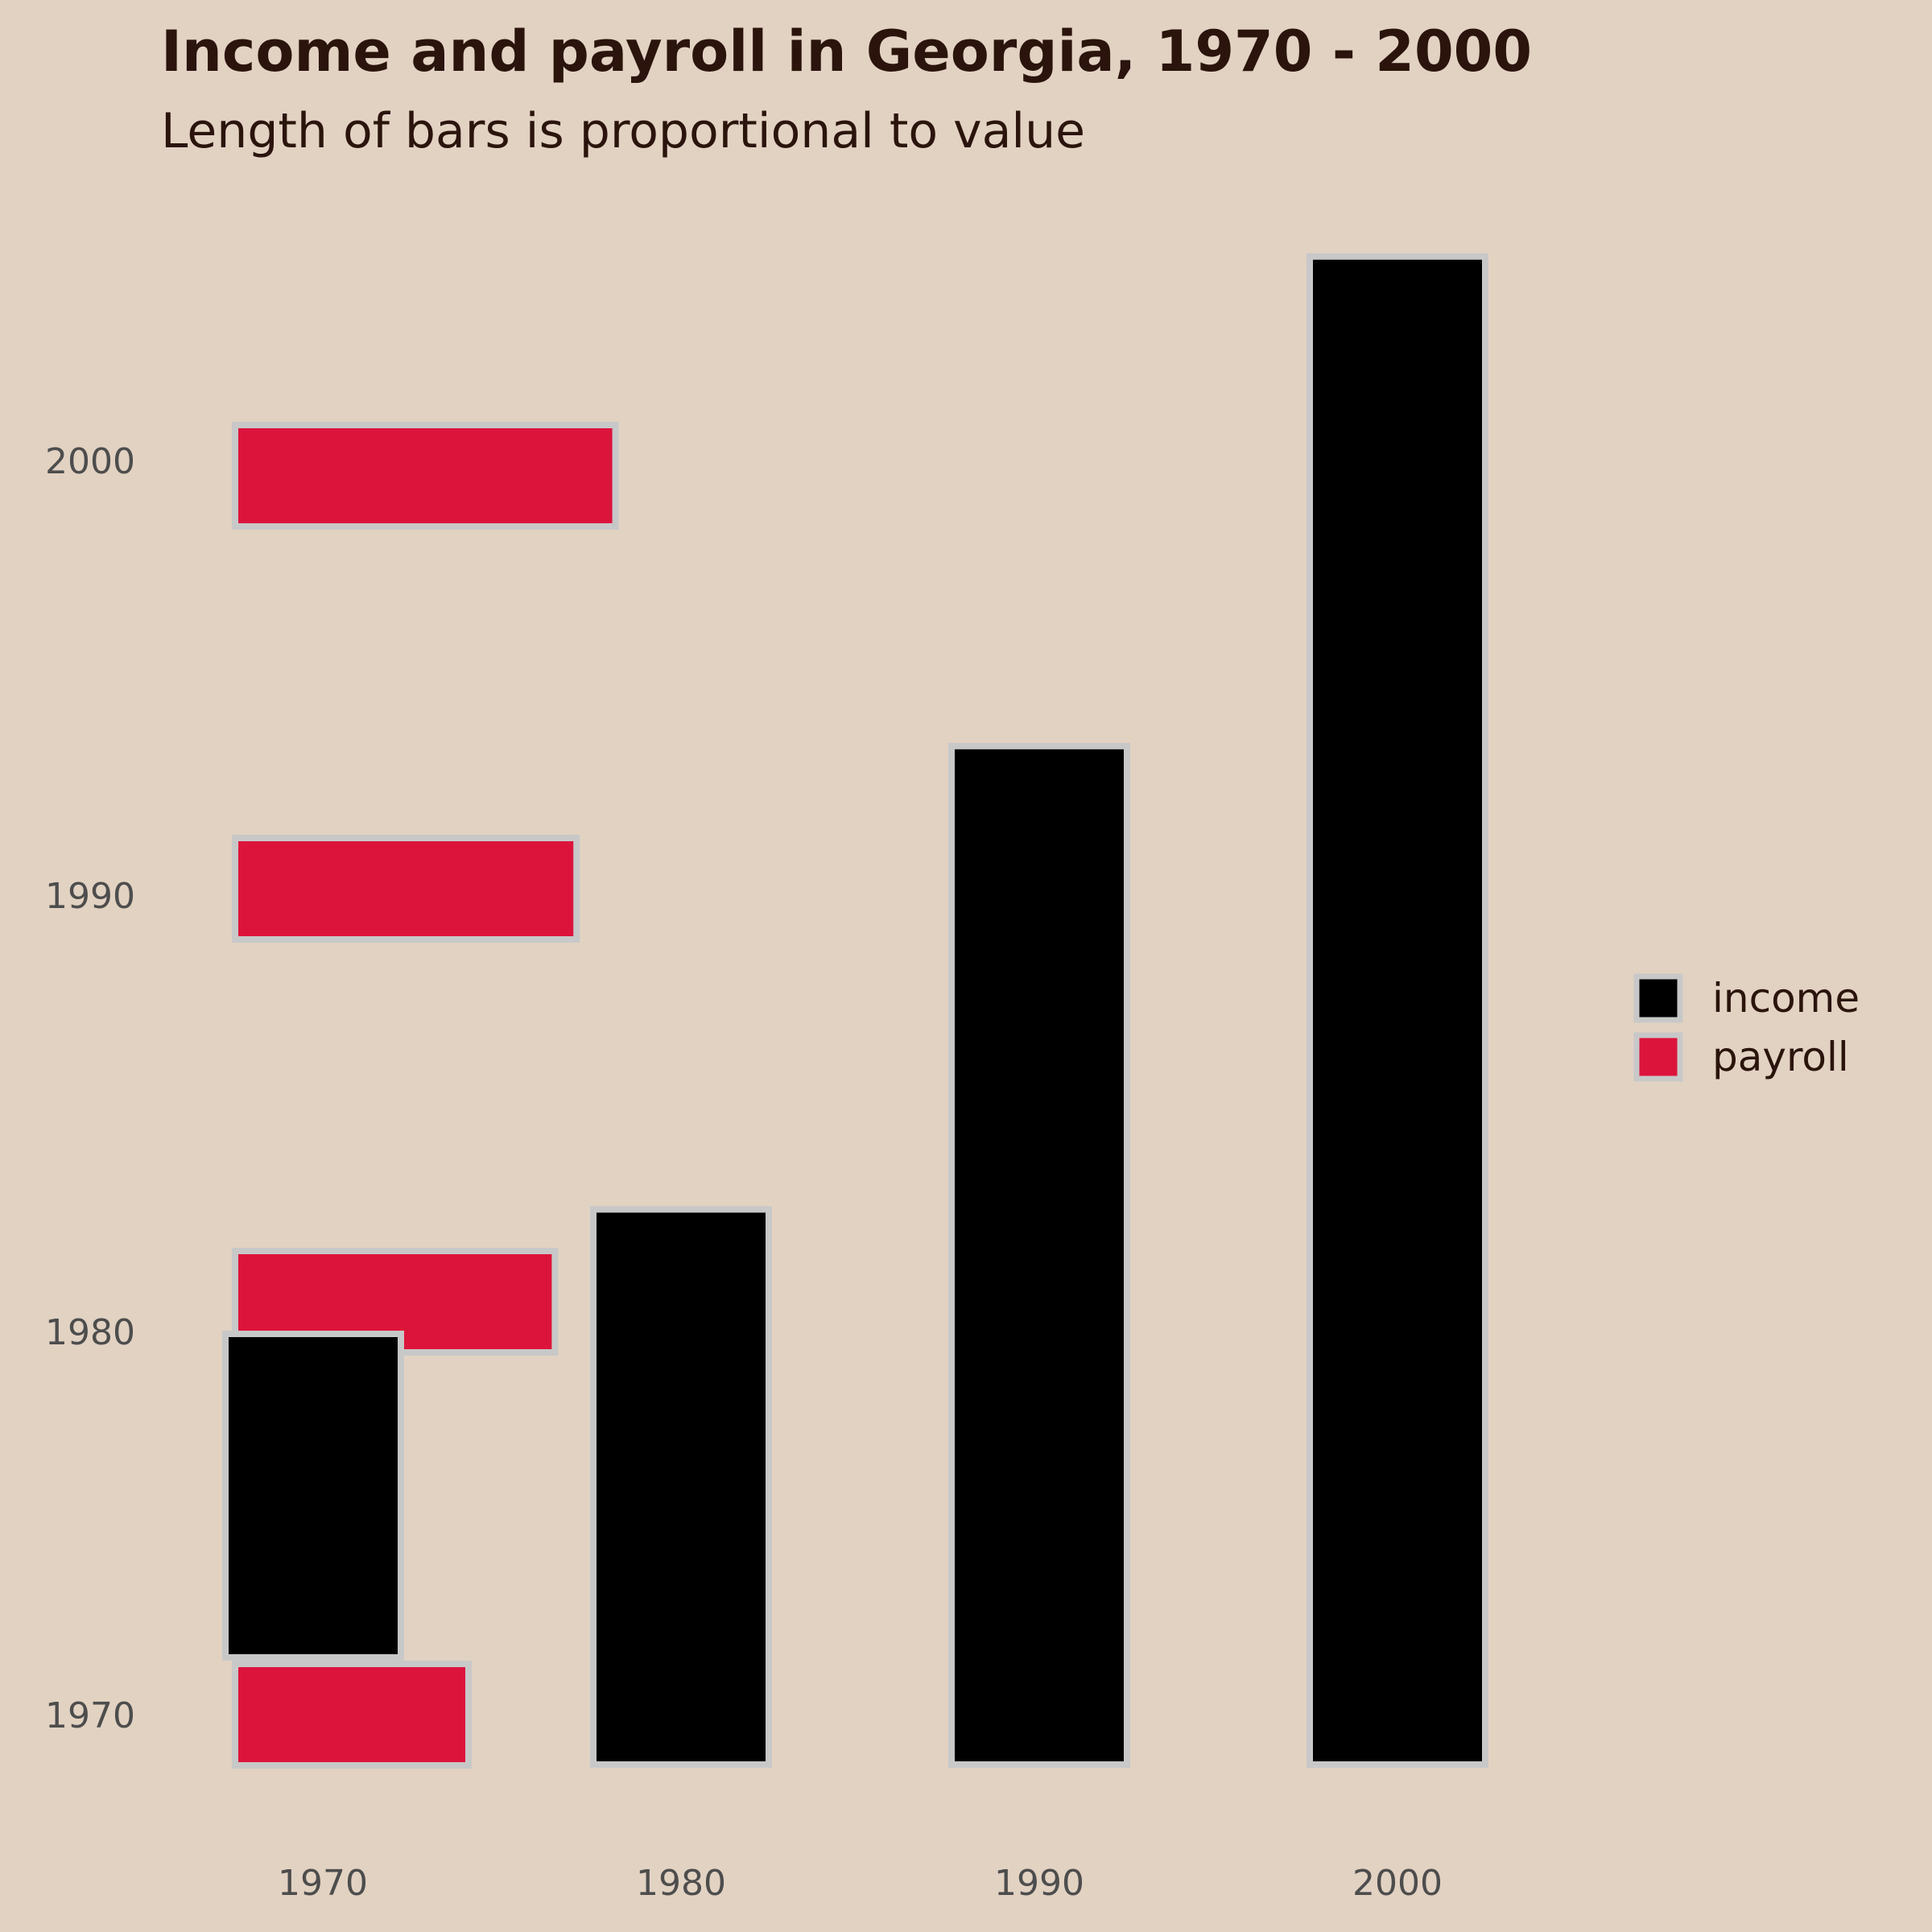 This screenshot has width=1932, height=1932. I want to click on x-tick-label: 2000, so click(1397, 1883).